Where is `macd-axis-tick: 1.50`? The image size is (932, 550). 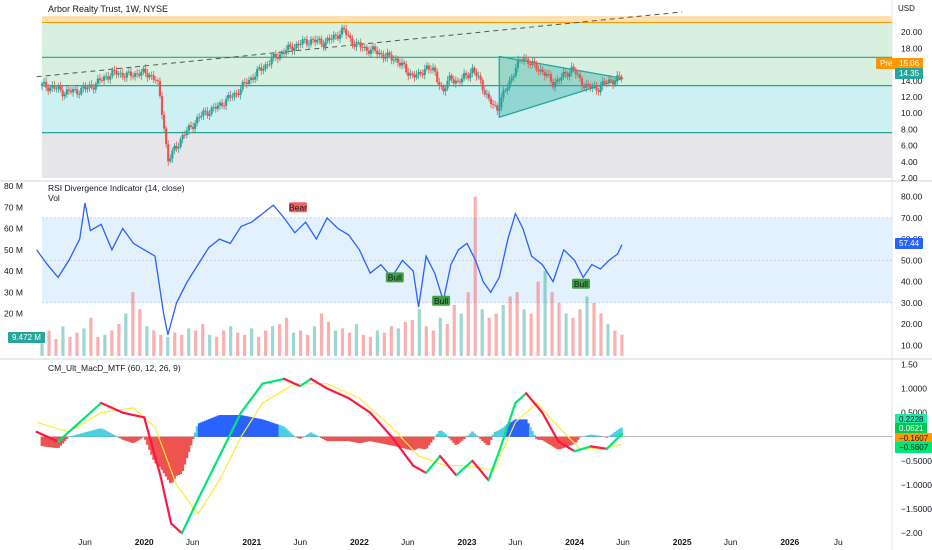
macd-axis-tick: 1.50 is located at coordinates (909, 364).